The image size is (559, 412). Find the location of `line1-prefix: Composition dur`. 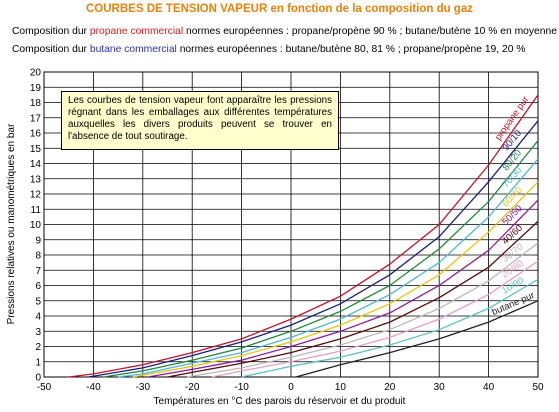

line1-prefix: Composition dur is located at coordinates (51, 31).